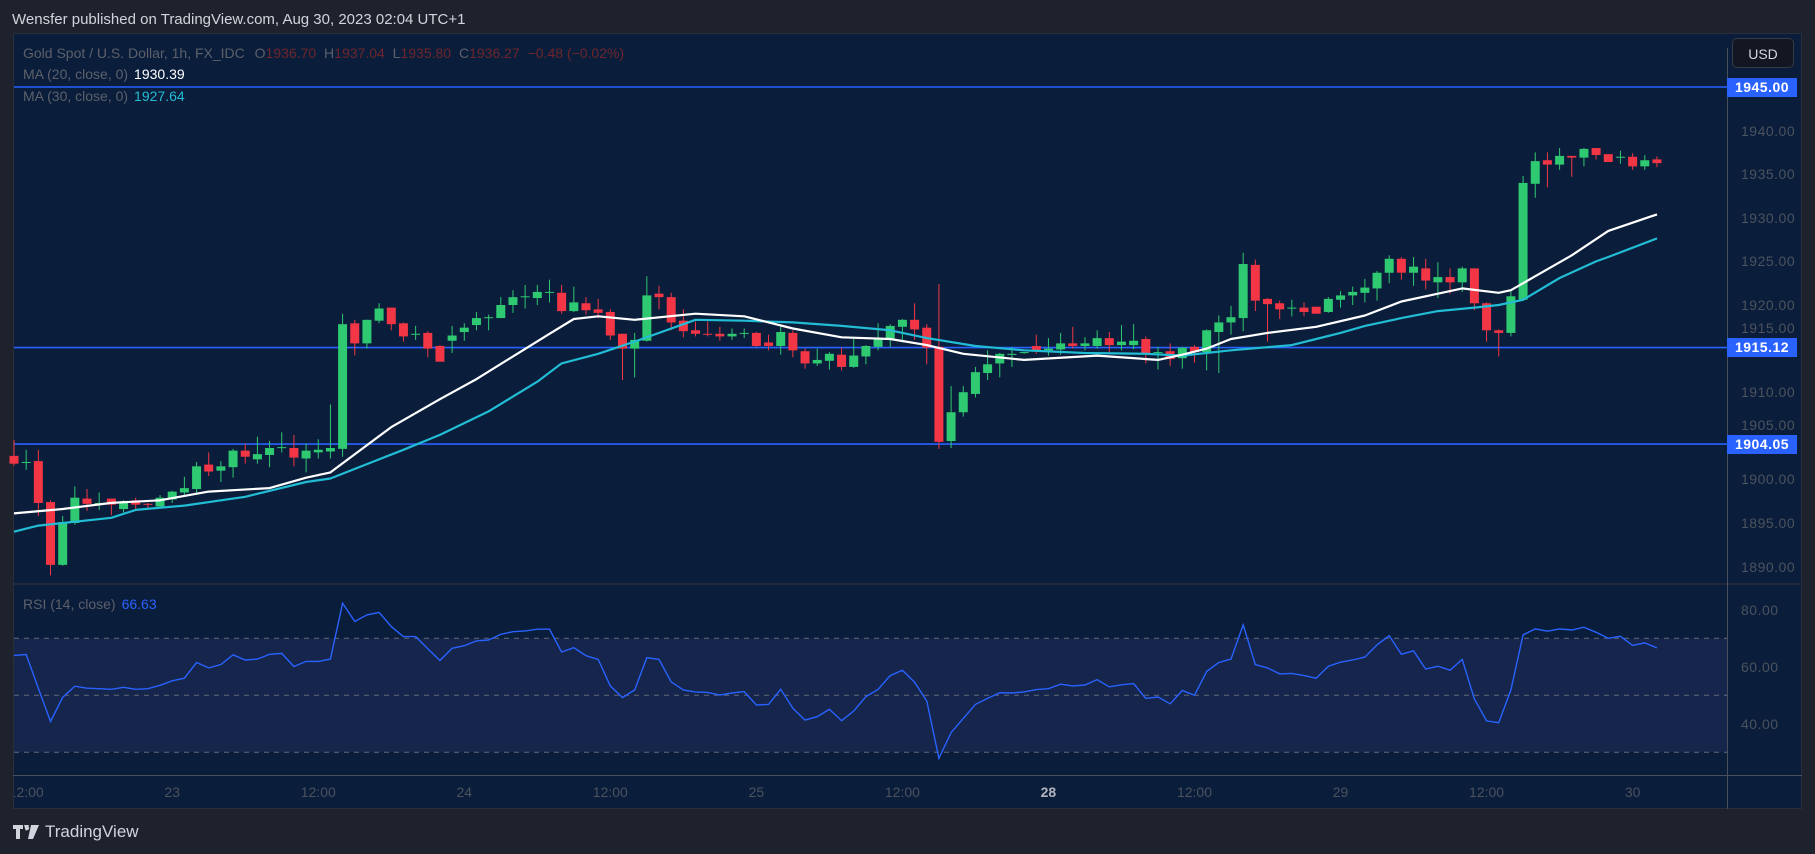 This screenshot has width=1815, height=854. I want to click on ma30-legend: MA (30, close, 0) 1927.64, so click(104, 96).